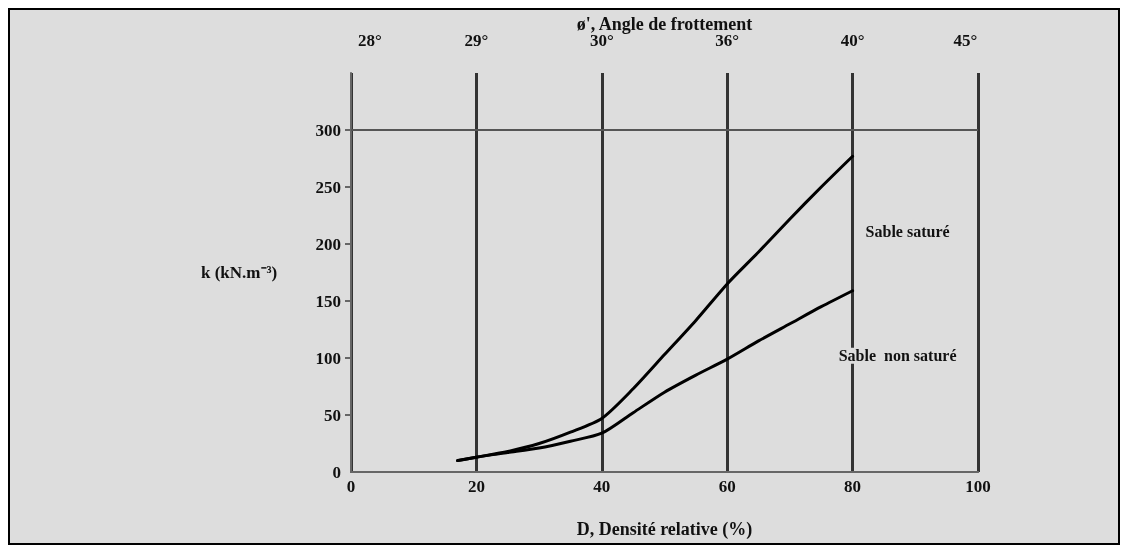 This screenshot has width=1128, height=553. I want to click on x-tick-label: 80, so click(853, 486).